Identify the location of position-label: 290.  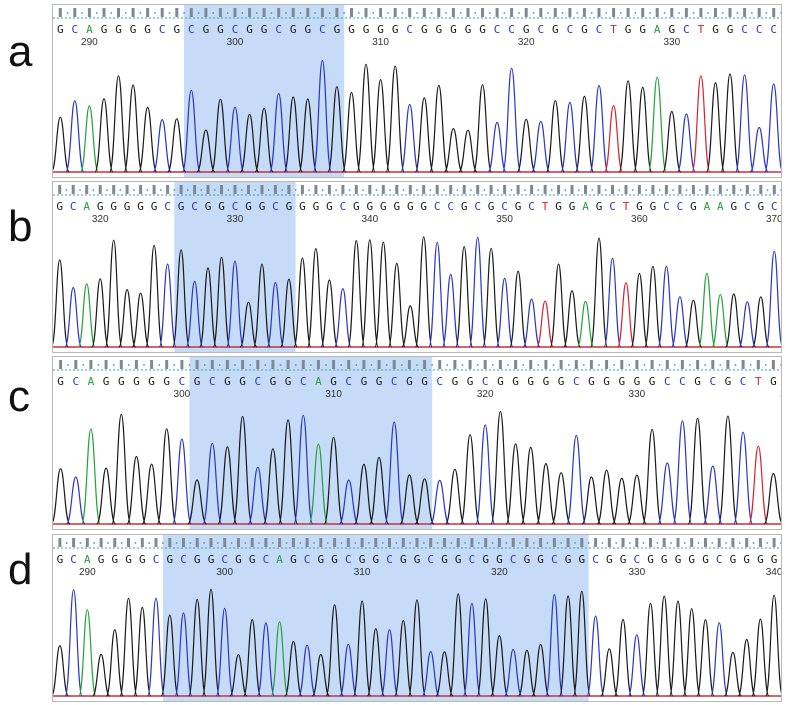
(87, 572).